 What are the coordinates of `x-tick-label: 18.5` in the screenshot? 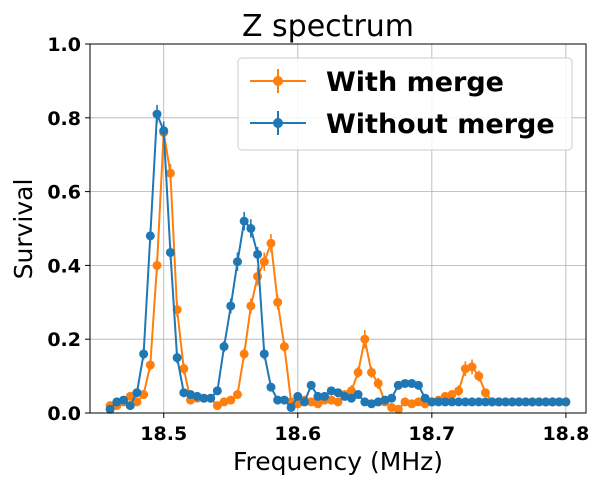 It's located at (163, 434).